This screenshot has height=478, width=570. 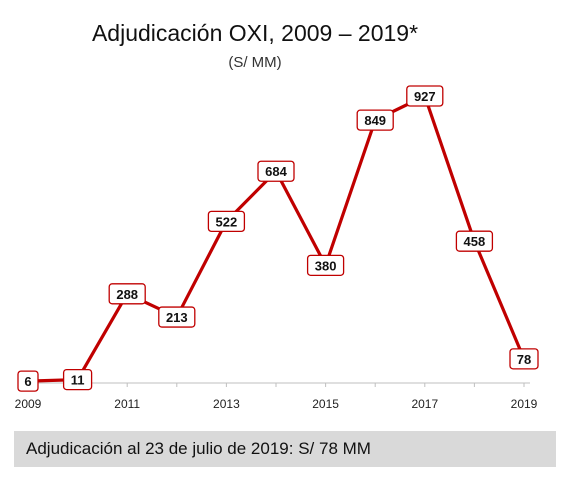 I want to click on data-label: 380, so click(x=325, y=265).